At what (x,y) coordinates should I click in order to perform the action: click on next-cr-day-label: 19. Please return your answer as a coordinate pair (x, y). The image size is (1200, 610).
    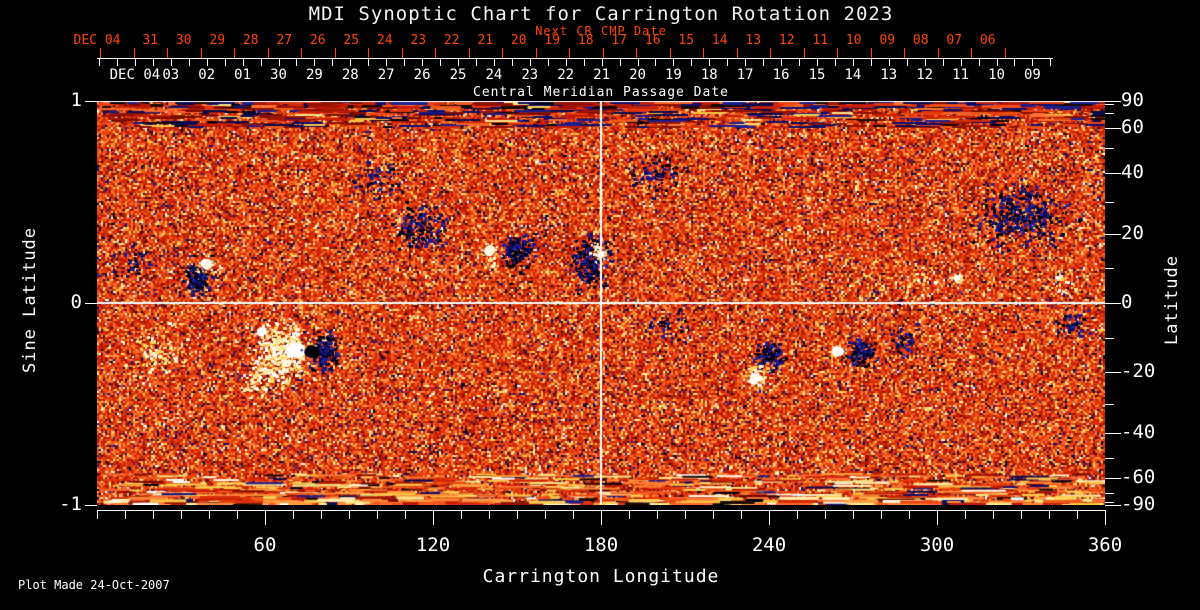
    Looking at the image, I should click on (552, 40).